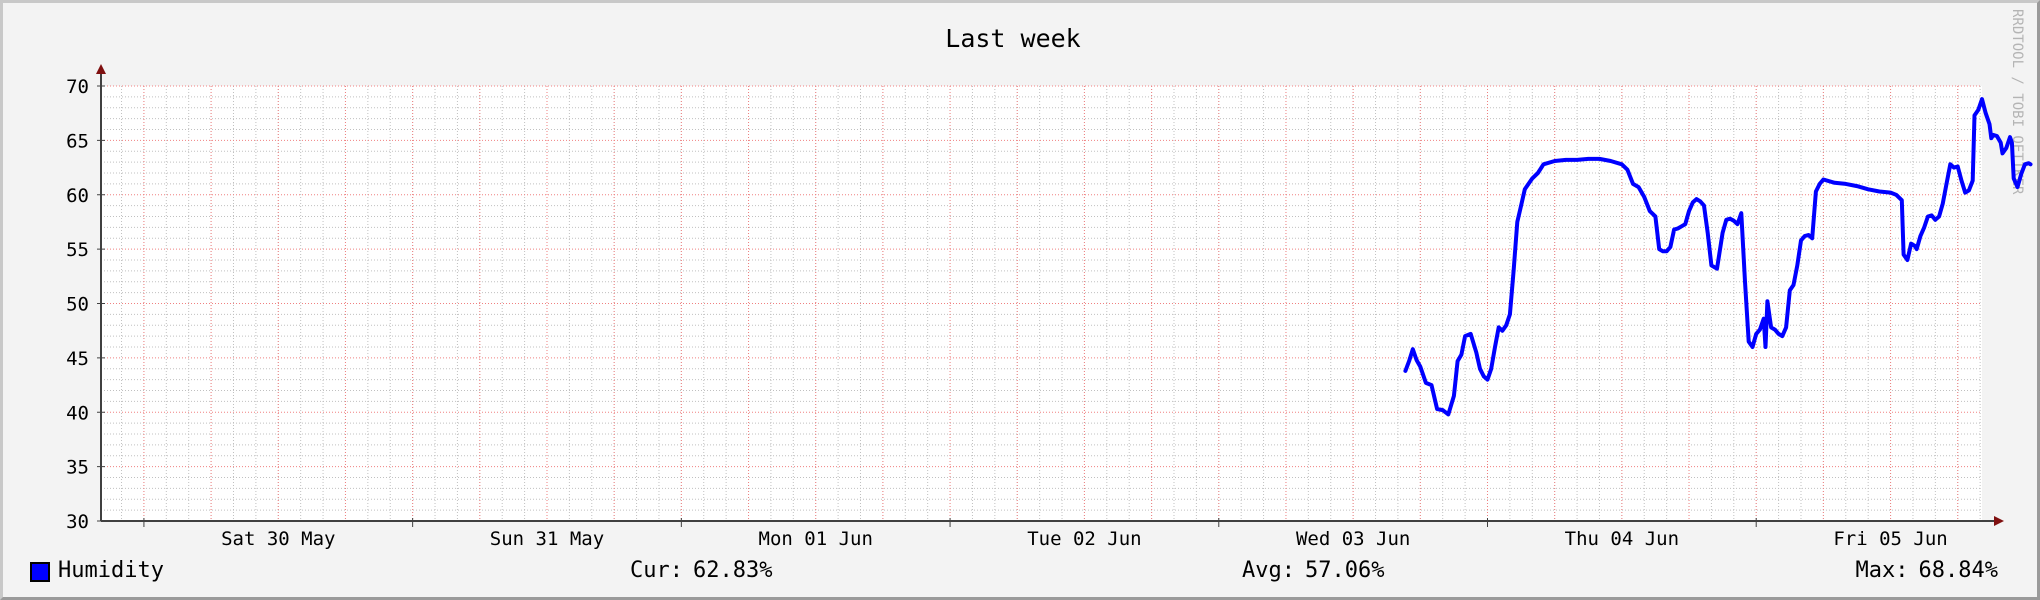  What do you see at coordinates (77, 87) in the screenshot?
I see `y-tick-label: 70` at bounding box center [77, 87].